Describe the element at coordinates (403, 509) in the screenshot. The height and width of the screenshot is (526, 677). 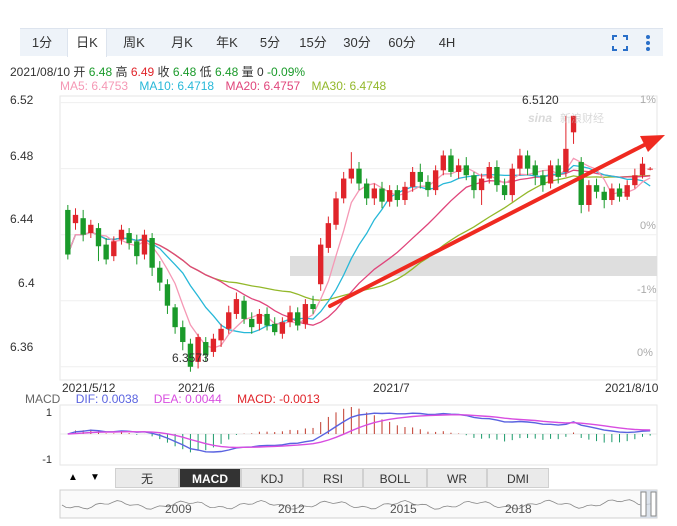
I see `navigator-year: 2015` at that location.